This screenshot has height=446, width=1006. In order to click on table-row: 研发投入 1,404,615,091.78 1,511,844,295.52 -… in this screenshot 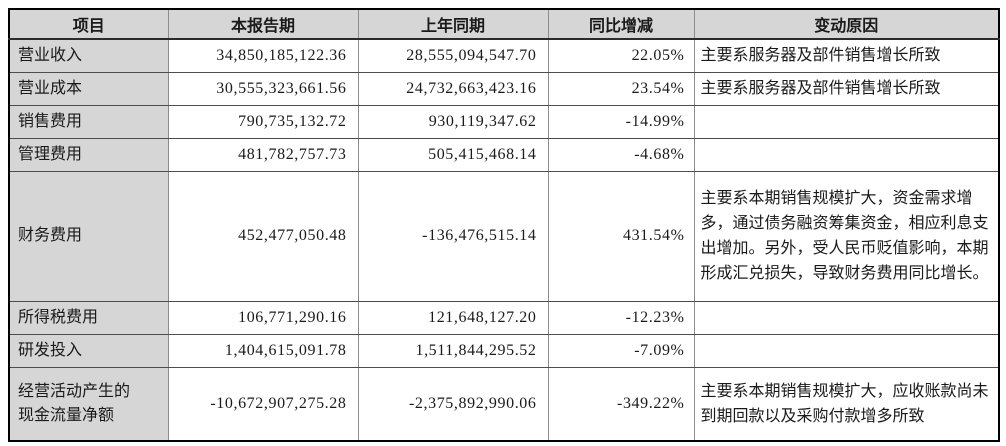, I will do `click(504, 350)`.